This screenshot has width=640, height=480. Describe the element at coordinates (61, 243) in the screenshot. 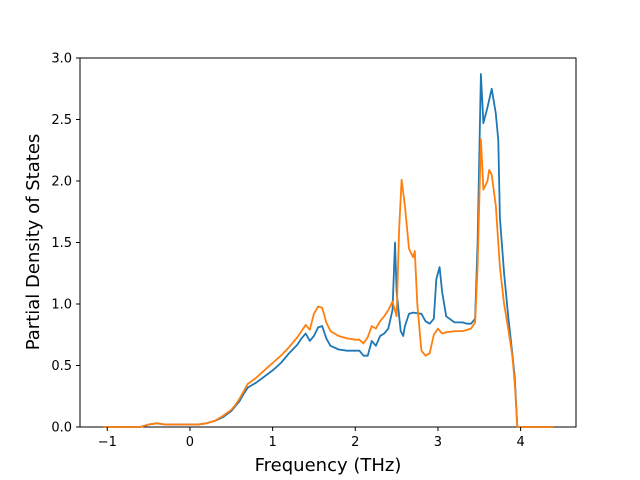

I see `y-tick-label: 1.5` at that location.